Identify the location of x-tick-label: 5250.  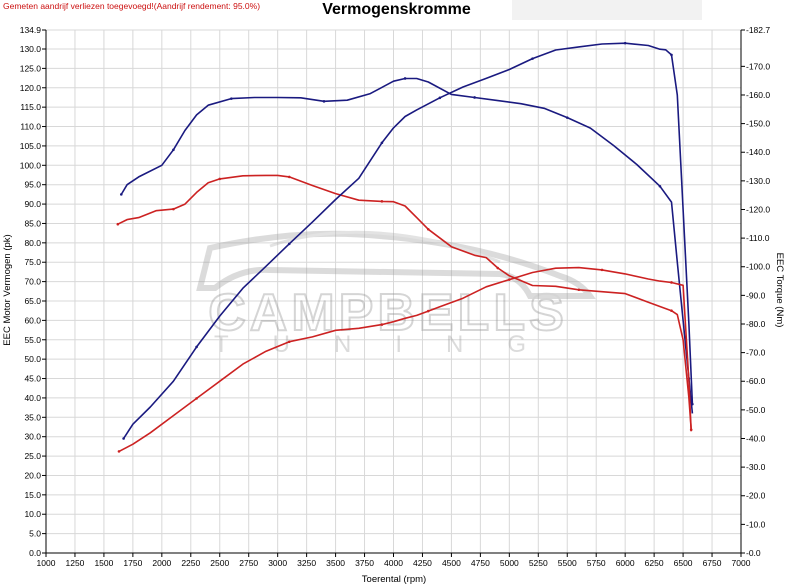
(538, 563).